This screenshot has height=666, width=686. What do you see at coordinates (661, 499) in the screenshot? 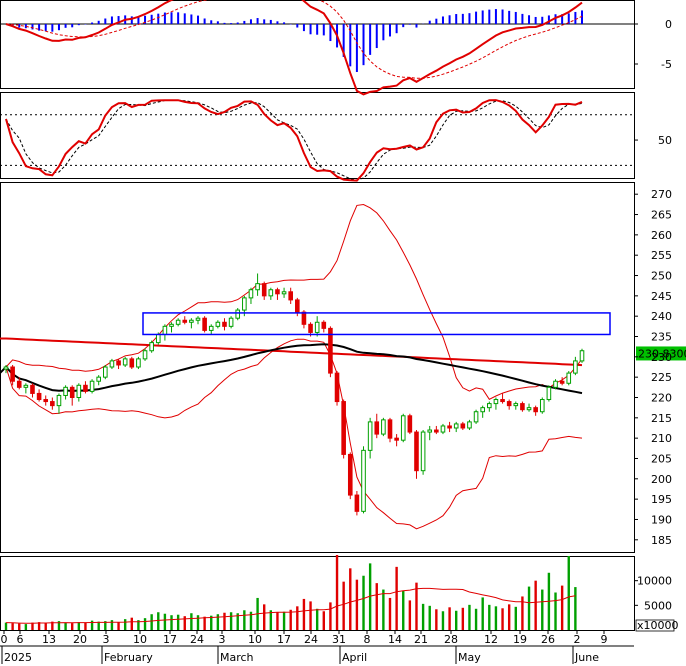
I see `price-tick-label: 195` at bounding box center [661, 499].